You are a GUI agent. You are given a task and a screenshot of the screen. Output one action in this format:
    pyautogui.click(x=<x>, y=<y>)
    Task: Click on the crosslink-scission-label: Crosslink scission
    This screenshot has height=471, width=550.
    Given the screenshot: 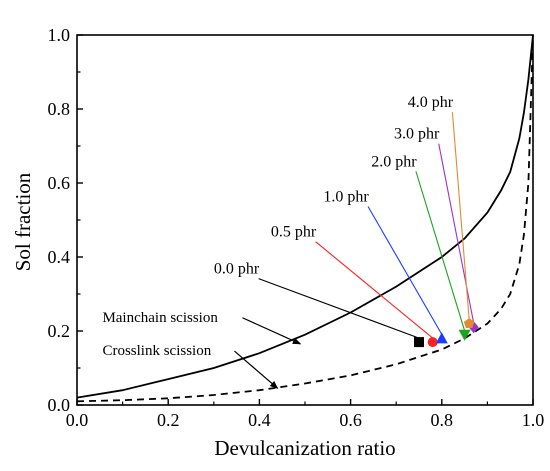 What is the action you would take?
    pyautogui.click(x=156, y=351)
    